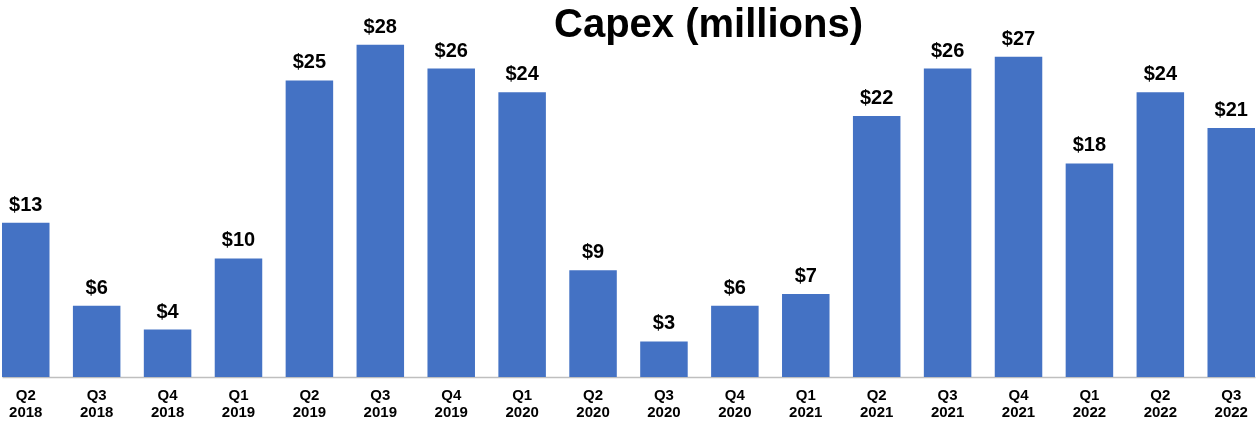  I want to click on data-label: $18, so click(1089, 144).